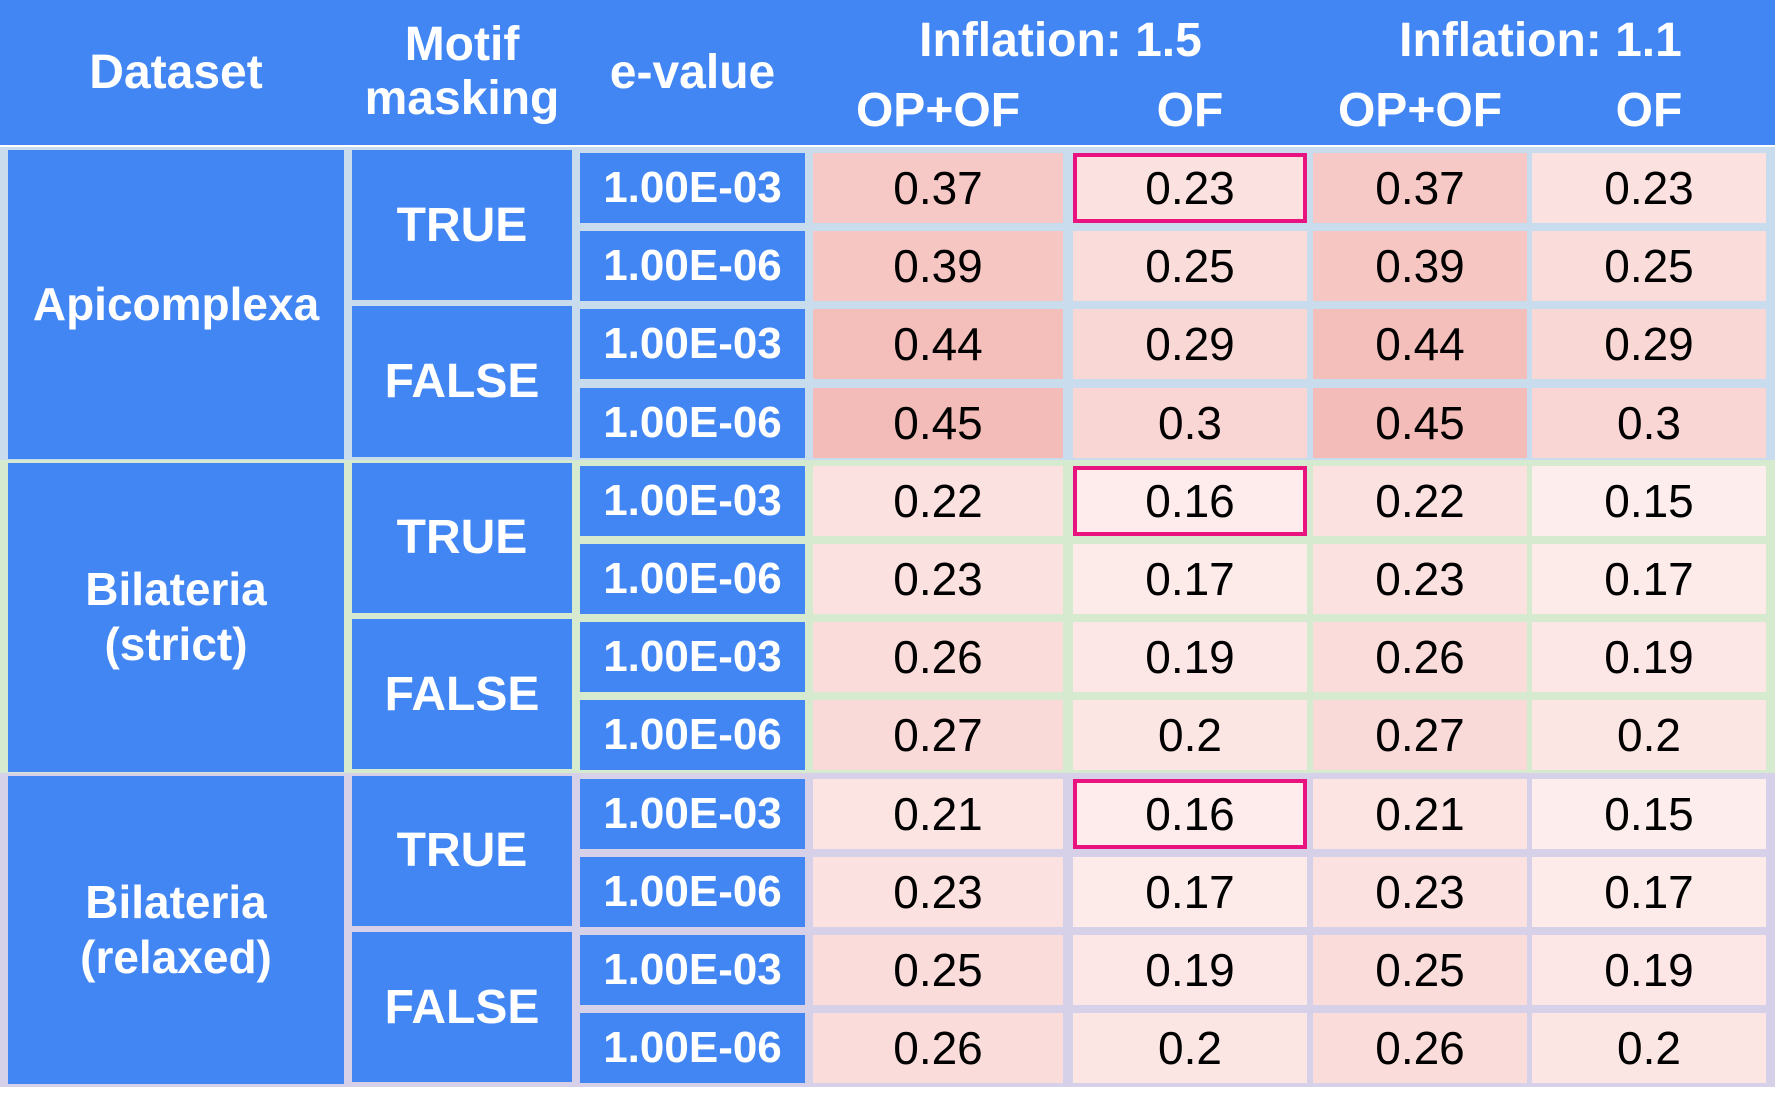 The height and width of the screenshot is (1094, 1775). I want to click on highlighted-value-cell: 0.23, so click(1190, 188).